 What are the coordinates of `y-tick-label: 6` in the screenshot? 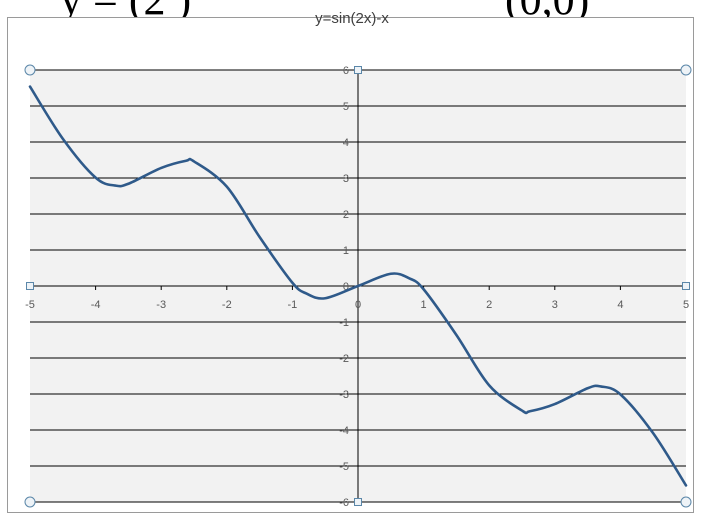 It's located at (346, 71).